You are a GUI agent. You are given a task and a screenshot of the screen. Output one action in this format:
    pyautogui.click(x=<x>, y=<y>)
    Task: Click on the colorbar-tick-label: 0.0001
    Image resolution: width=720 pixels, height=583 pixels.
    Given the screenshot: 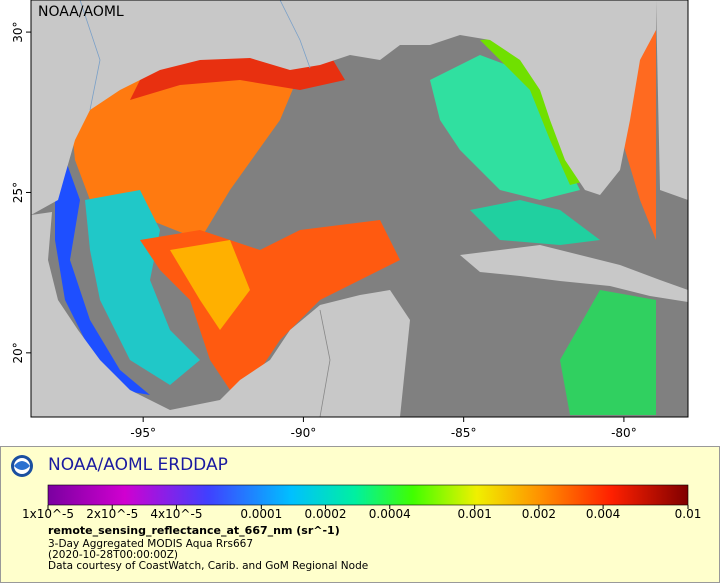 What is the action you would take?
    pyautogui.click(x=261, y=514)
    